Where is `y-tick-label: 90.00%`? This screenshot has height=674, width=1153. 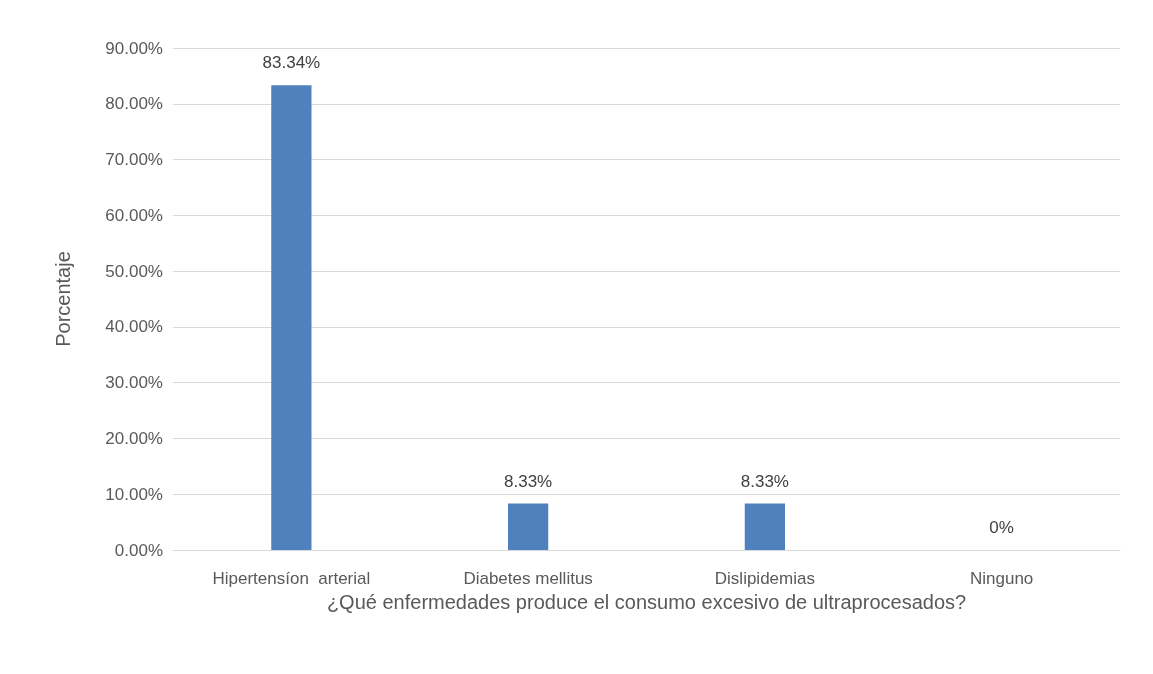
y-tick-label: 90.00% is located at coordinates (134, 48).